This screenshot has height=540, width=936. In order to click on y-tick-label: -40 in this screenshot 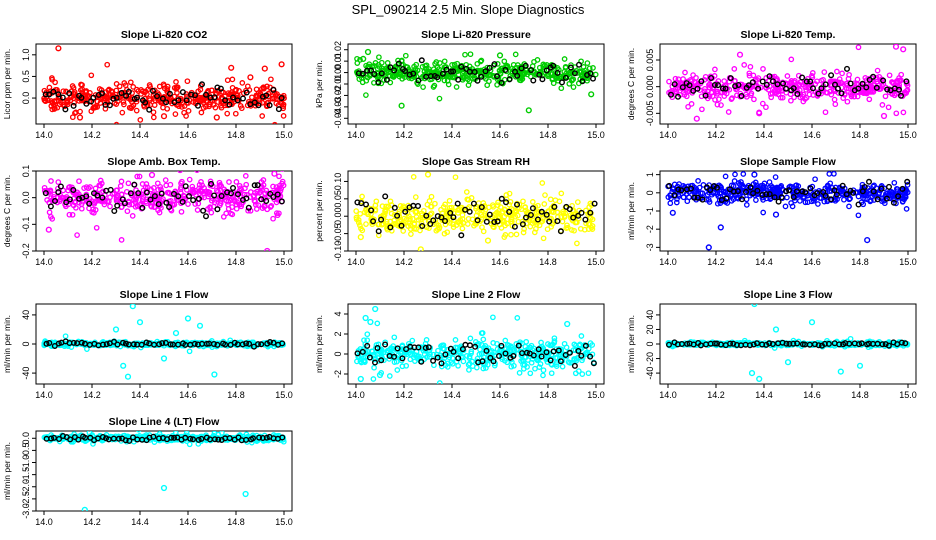, I will do `click(26, 373)`.